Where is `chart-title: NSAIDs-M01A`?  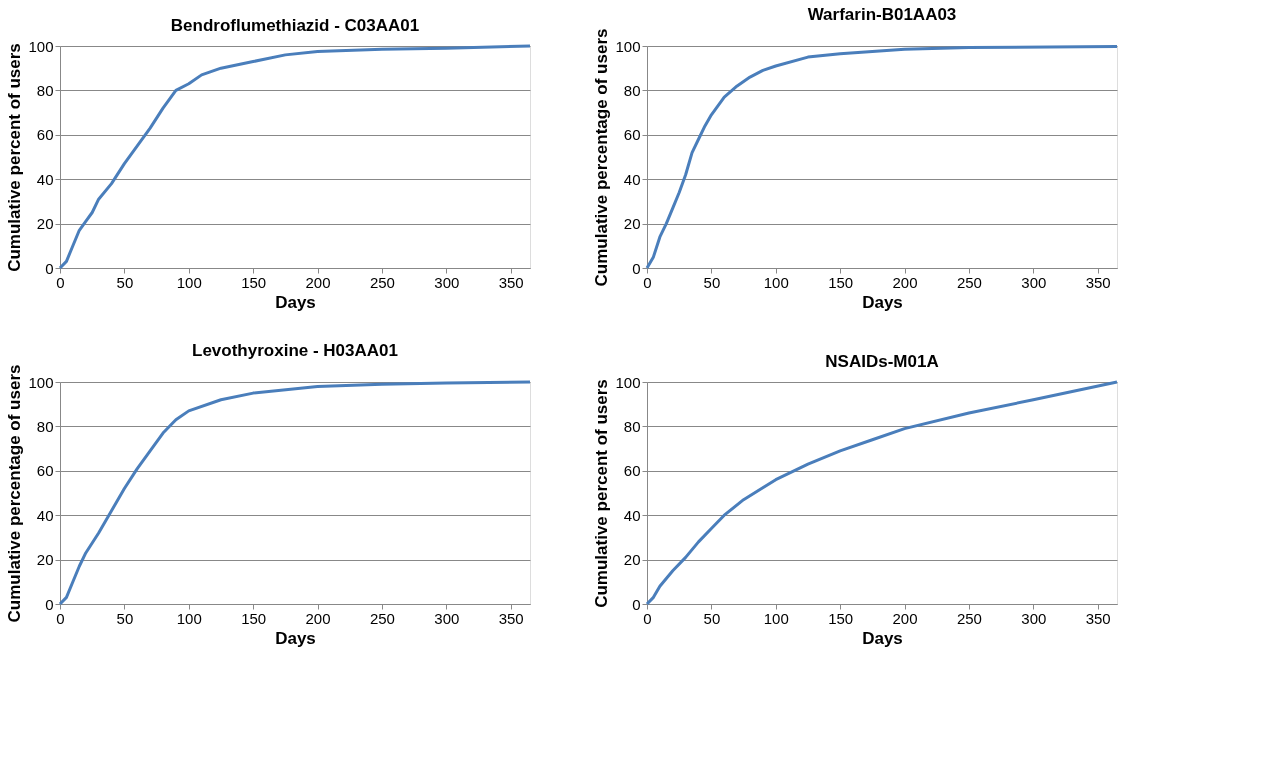 chart-title: NSAIDs-M01A is located at coordinates (882, 361).